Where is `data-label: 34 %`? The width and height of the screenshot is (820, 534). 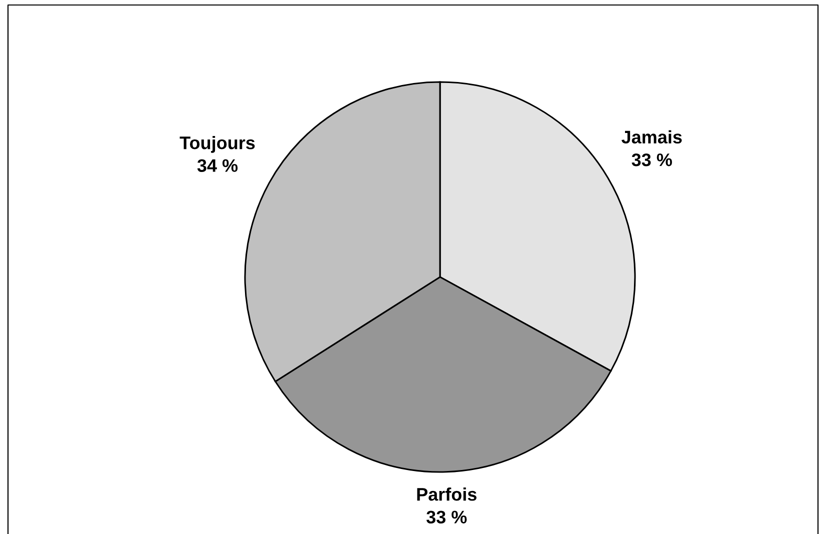 data-label: 34 % is located at coordinates (217, 165).